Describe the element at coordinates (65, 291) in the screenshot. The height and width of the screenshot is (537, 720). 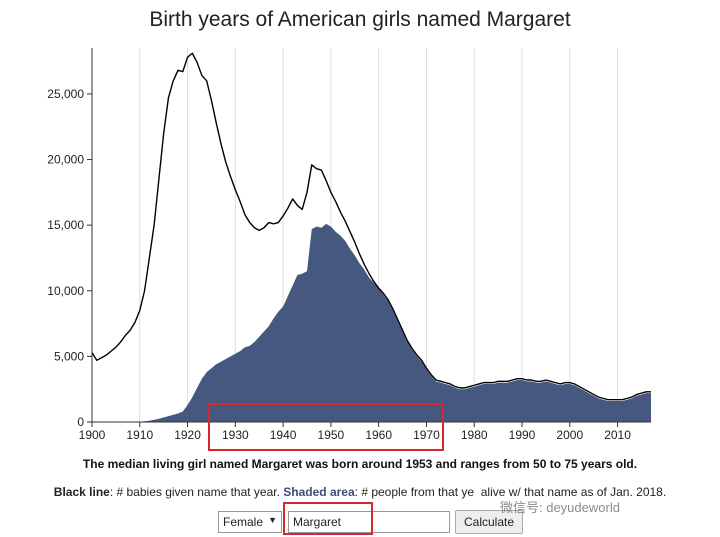
I see `y-tick-label: 10,000` at that location.